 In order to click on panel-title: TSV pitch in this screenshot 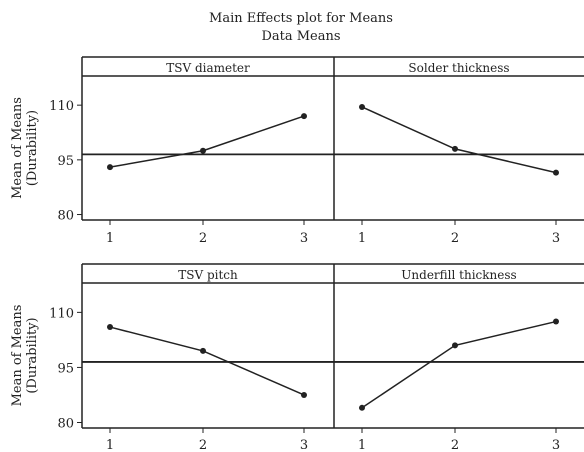, I will do `click(208, 275)`.